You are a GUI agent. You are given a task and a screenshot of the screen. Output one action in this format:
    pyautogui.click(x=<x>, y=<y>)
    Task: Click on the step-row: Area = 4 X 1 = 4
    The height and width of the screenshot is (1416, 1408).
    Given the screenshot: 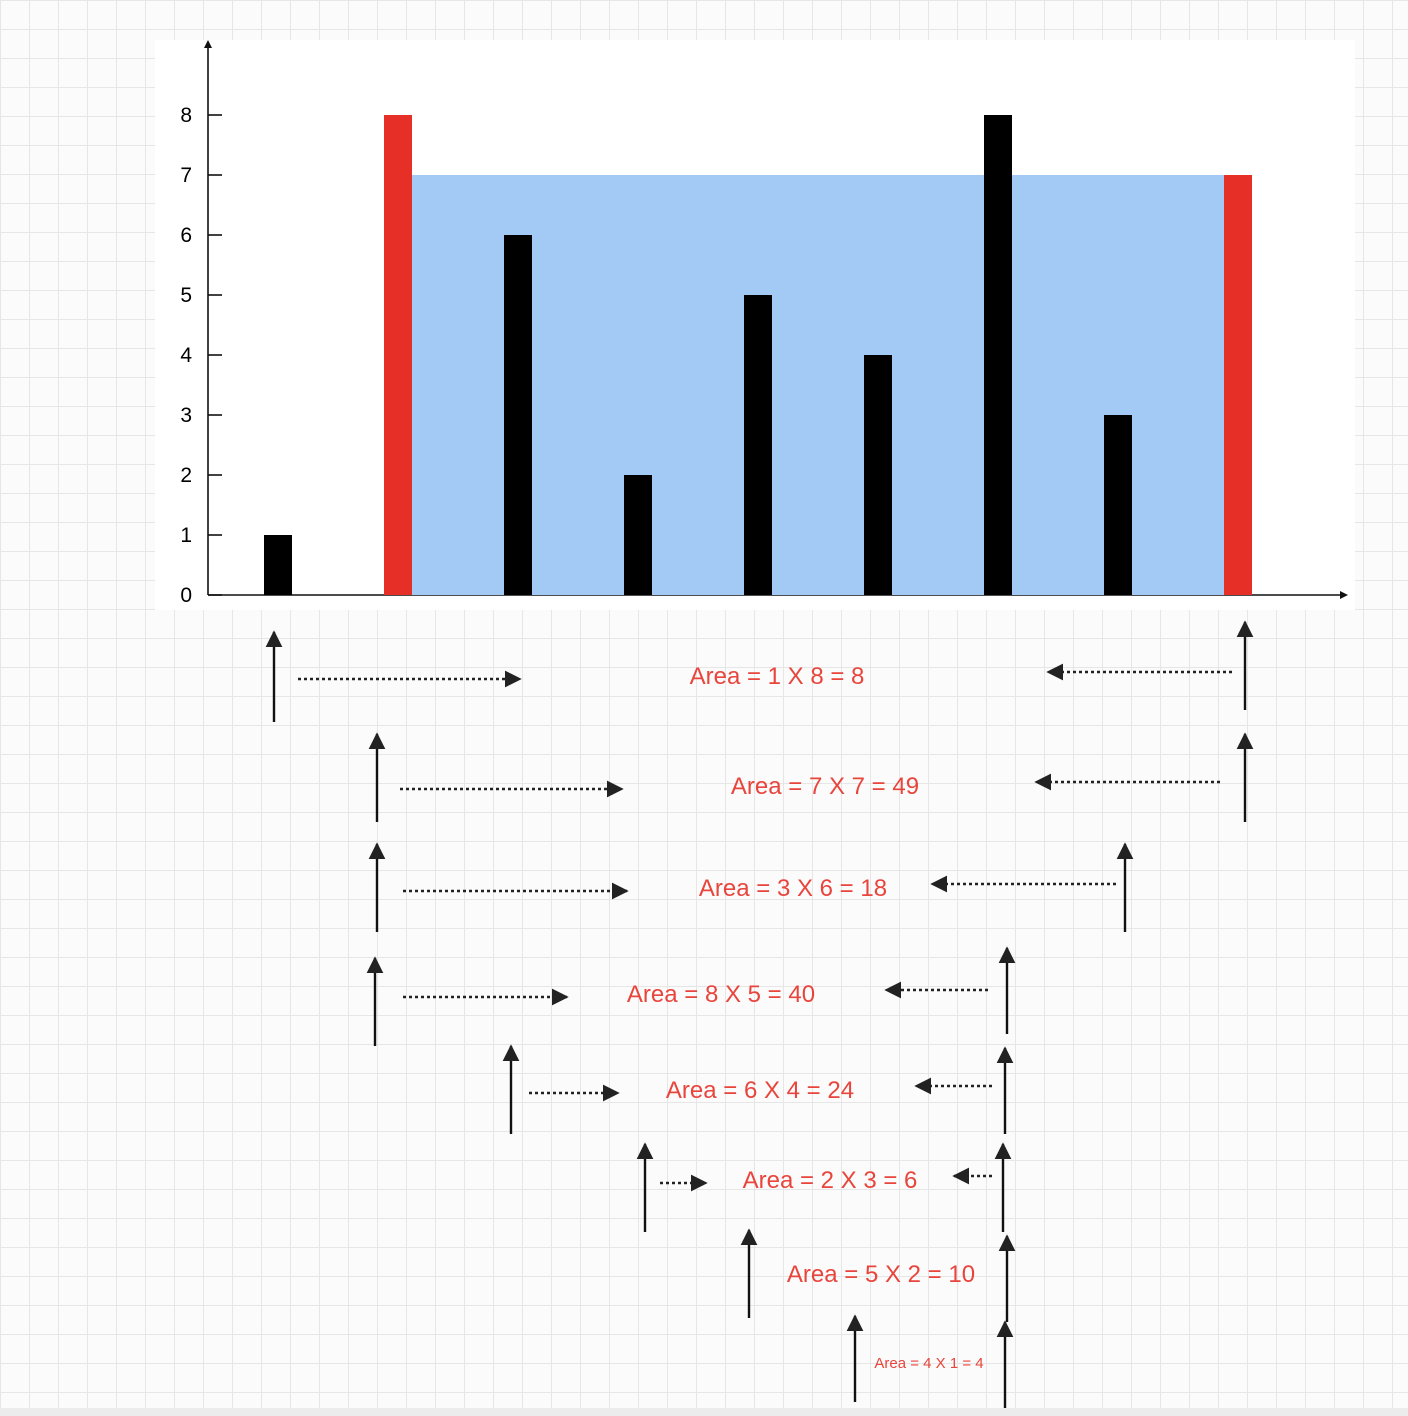 What is the action you would take?
    pyautogui.click(x=930, y=1362)
    